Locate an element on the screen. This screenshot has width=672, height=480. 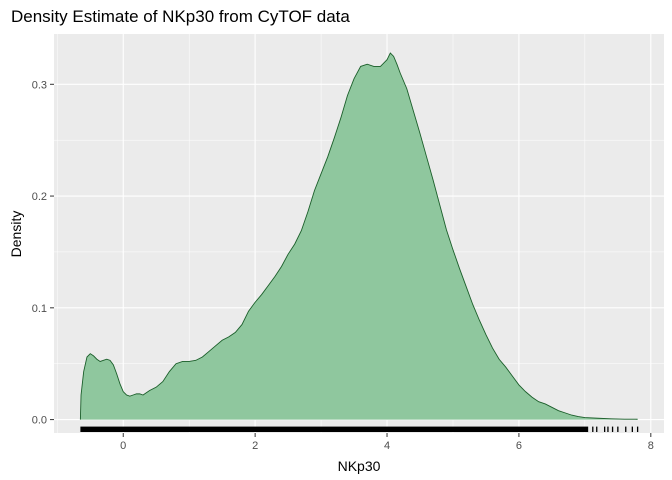
x-tick-label: 6 is located at coordinates (519, 446).